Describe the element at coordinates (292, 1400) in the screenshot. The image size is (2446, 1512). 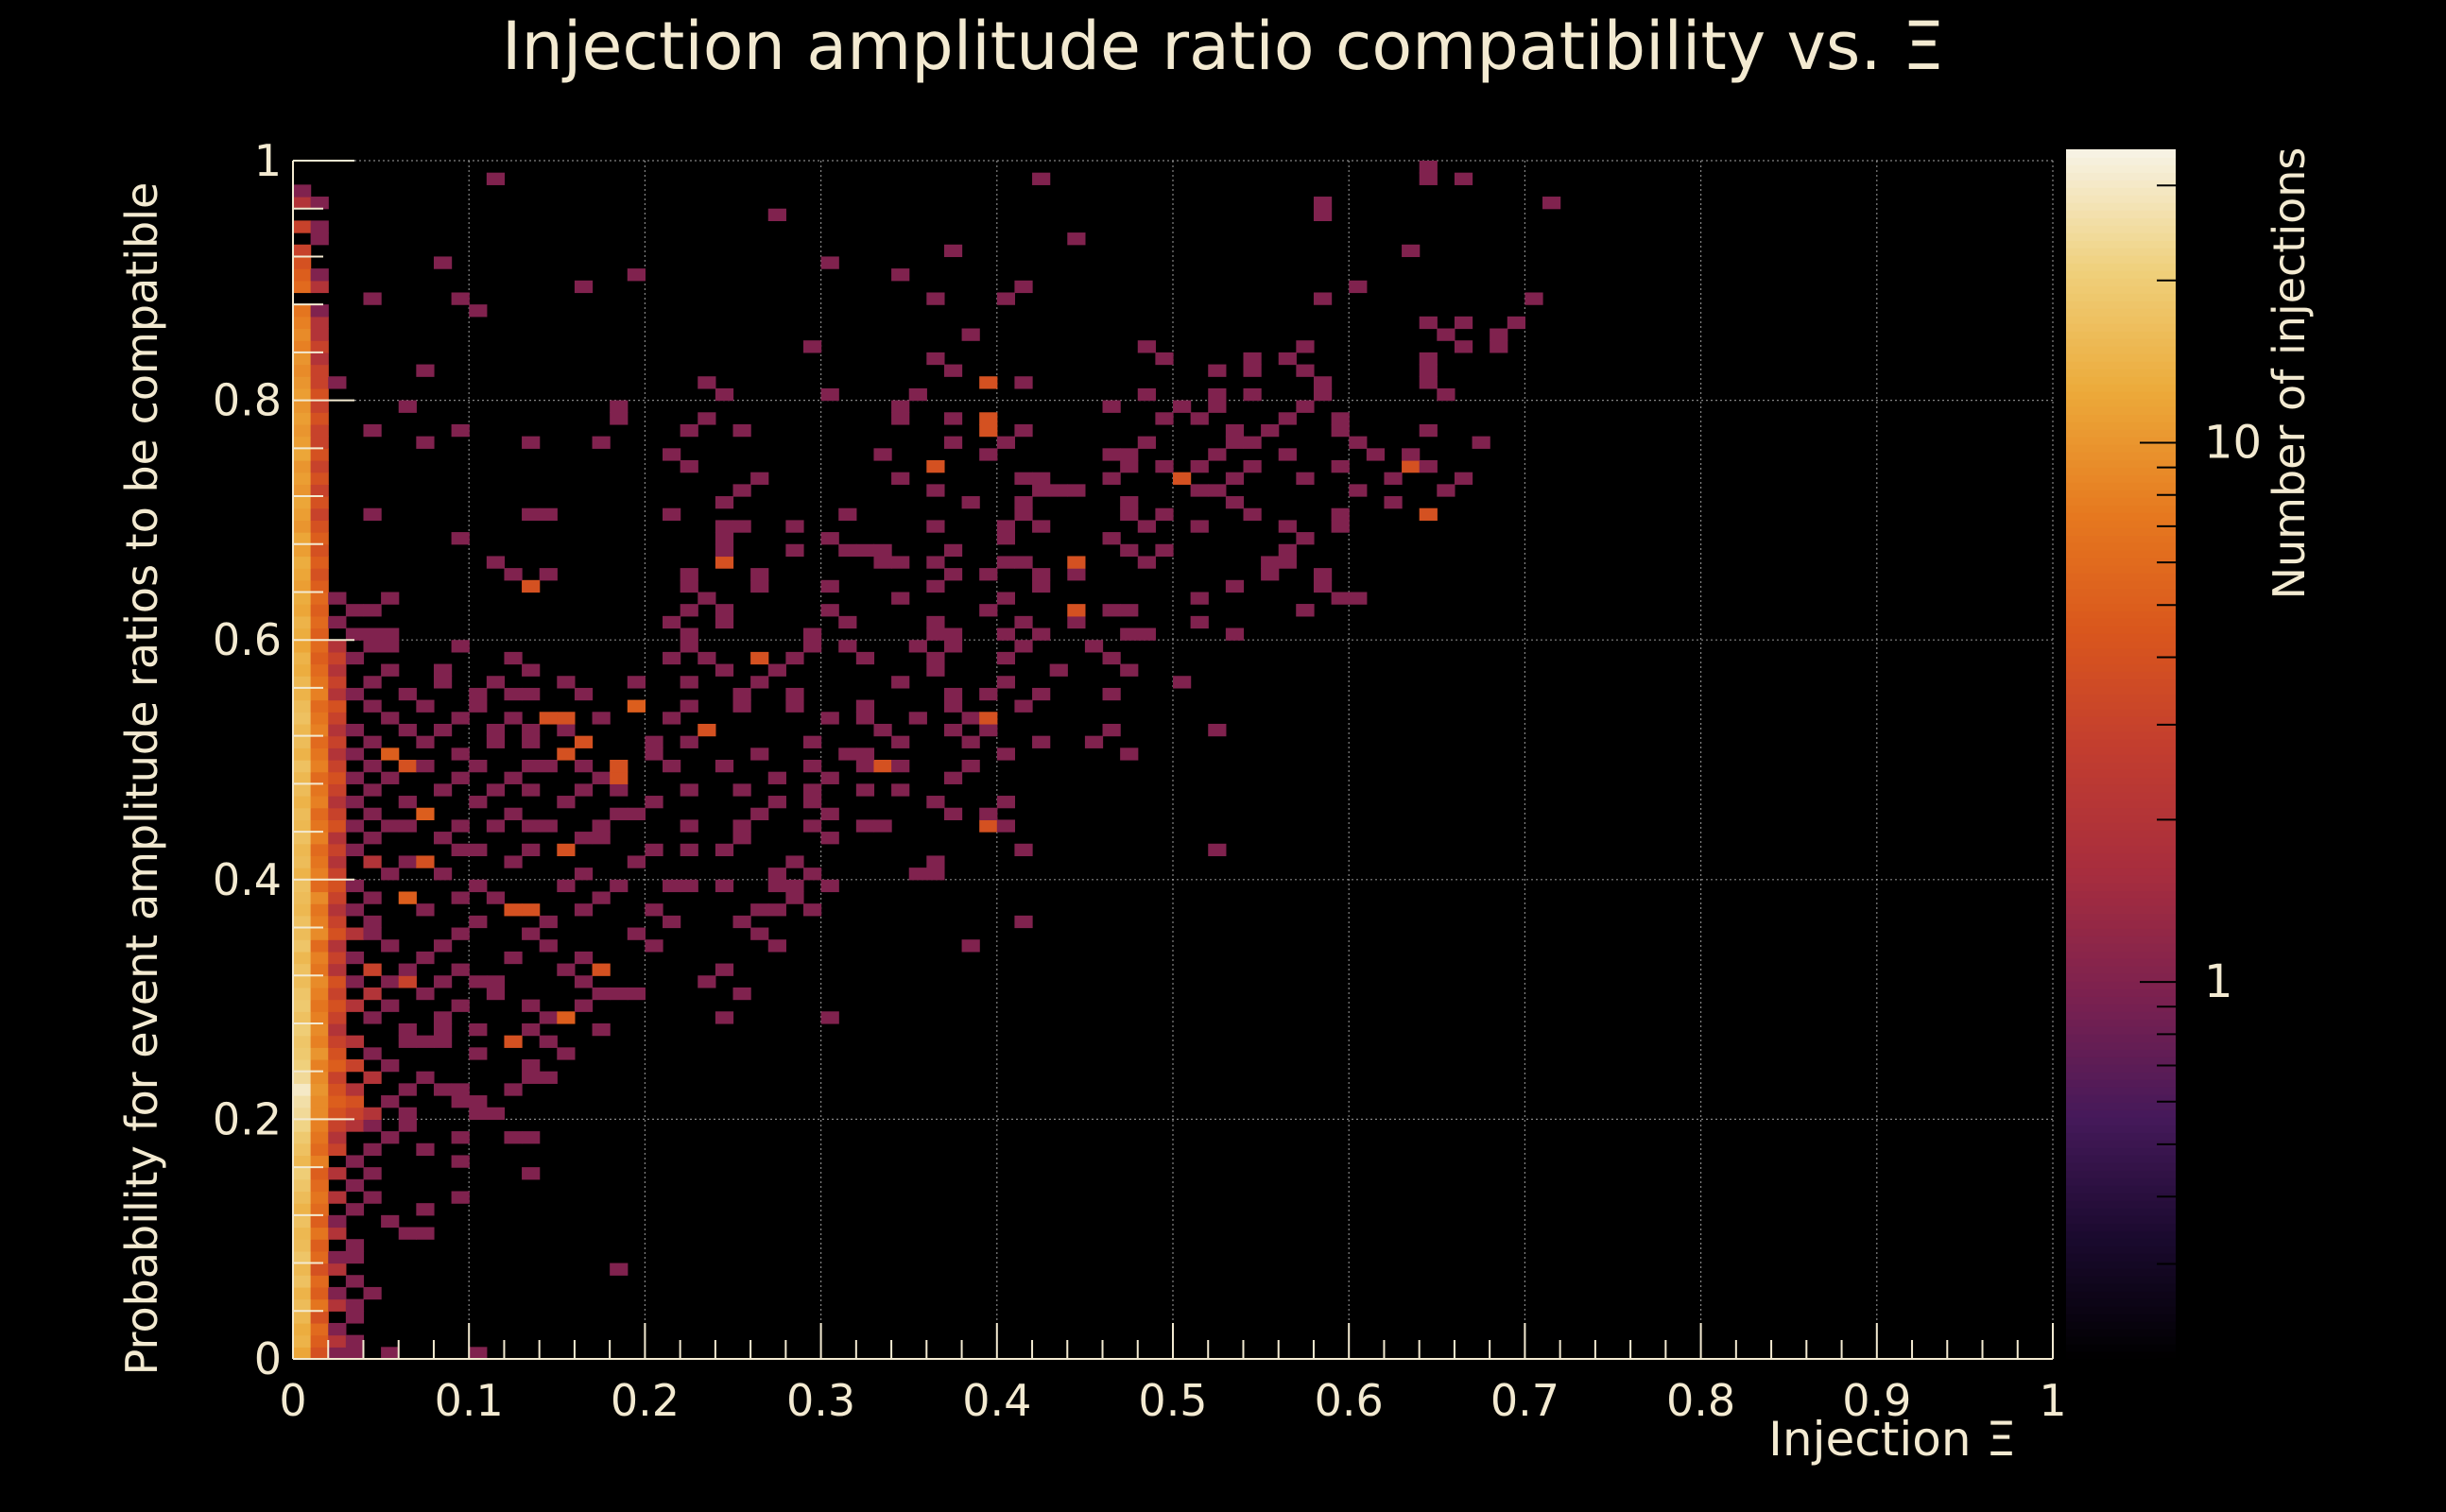
I see `x-tick-label: 0` at that location.